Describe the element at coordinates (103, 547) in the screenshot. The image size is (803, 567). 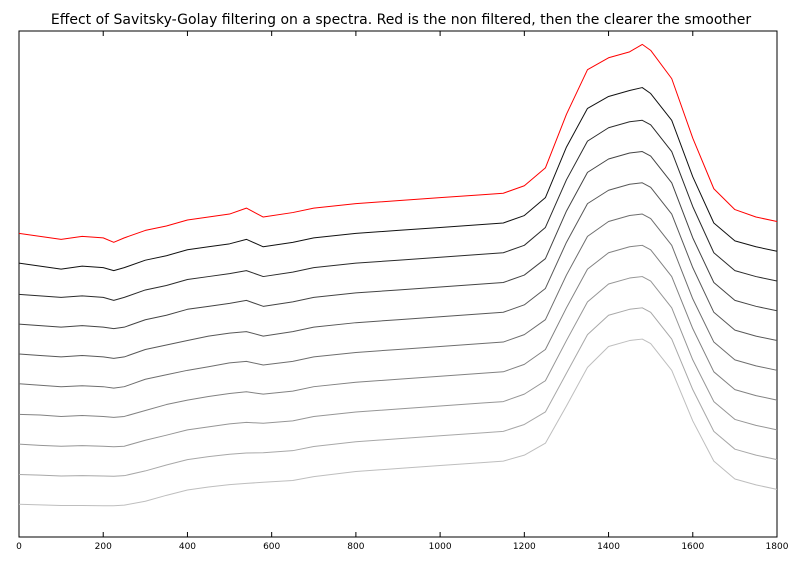
I see `x-tick-label-1: 200` at that location.